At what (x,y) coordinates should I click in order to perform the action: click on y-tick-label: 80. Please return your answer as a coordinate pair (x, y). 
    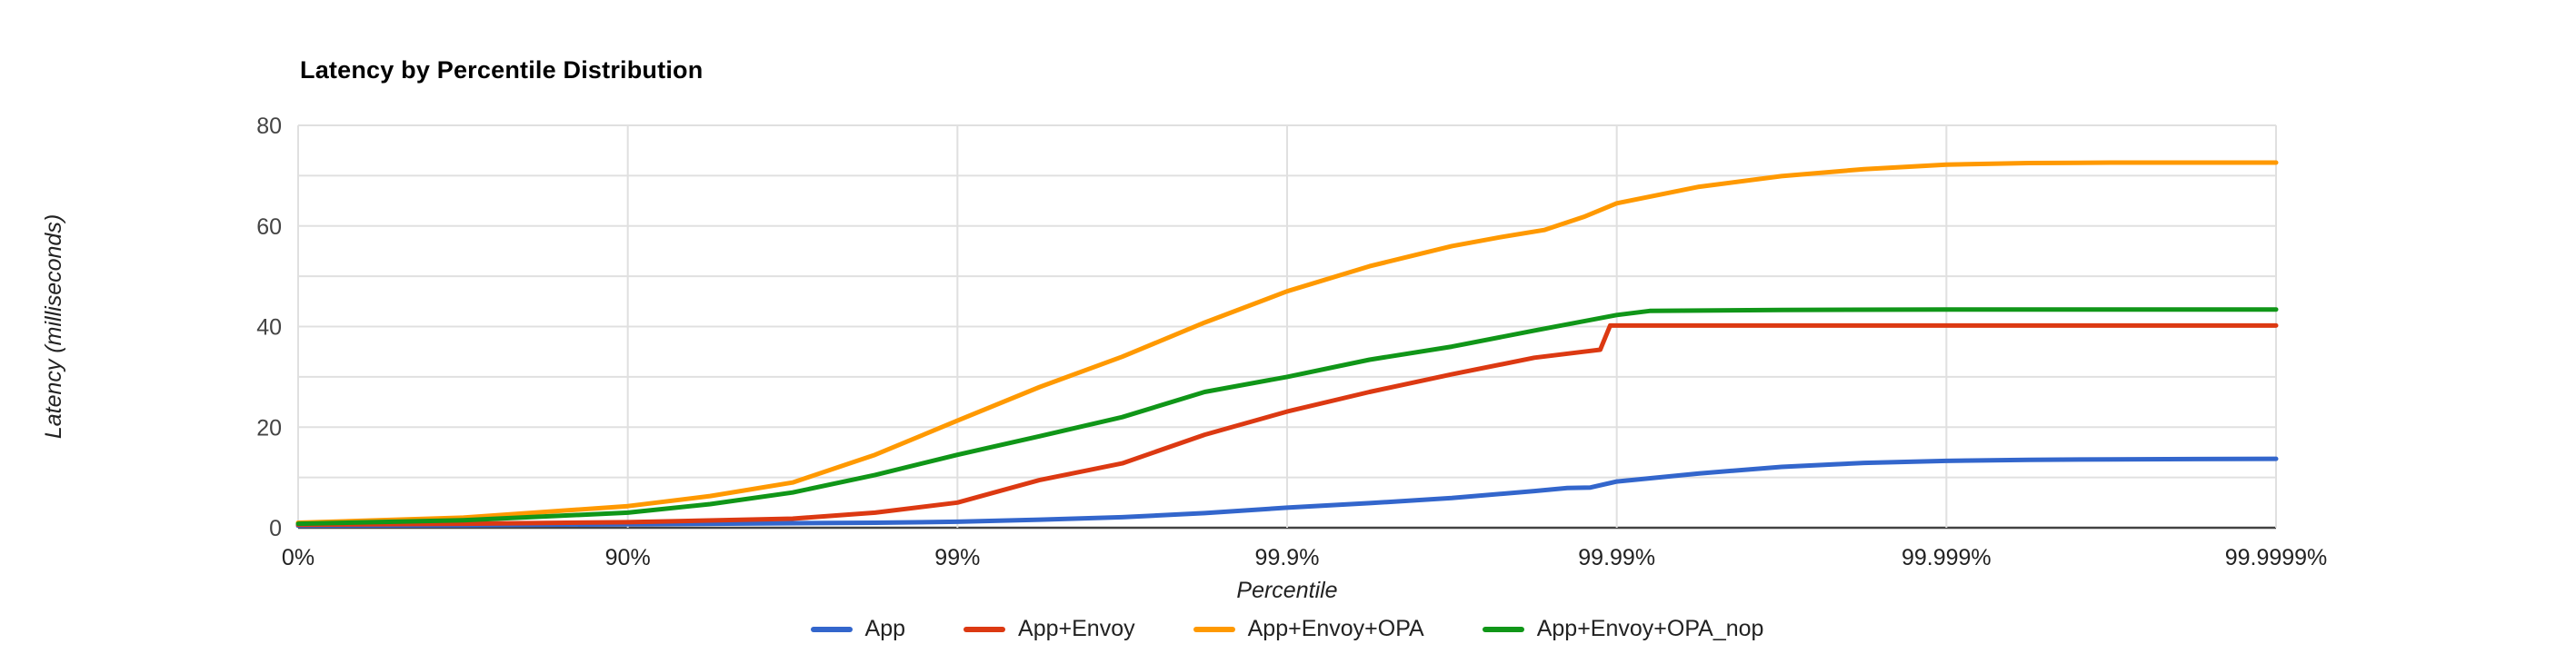
    Looking at the image, I should click on (269, 126).